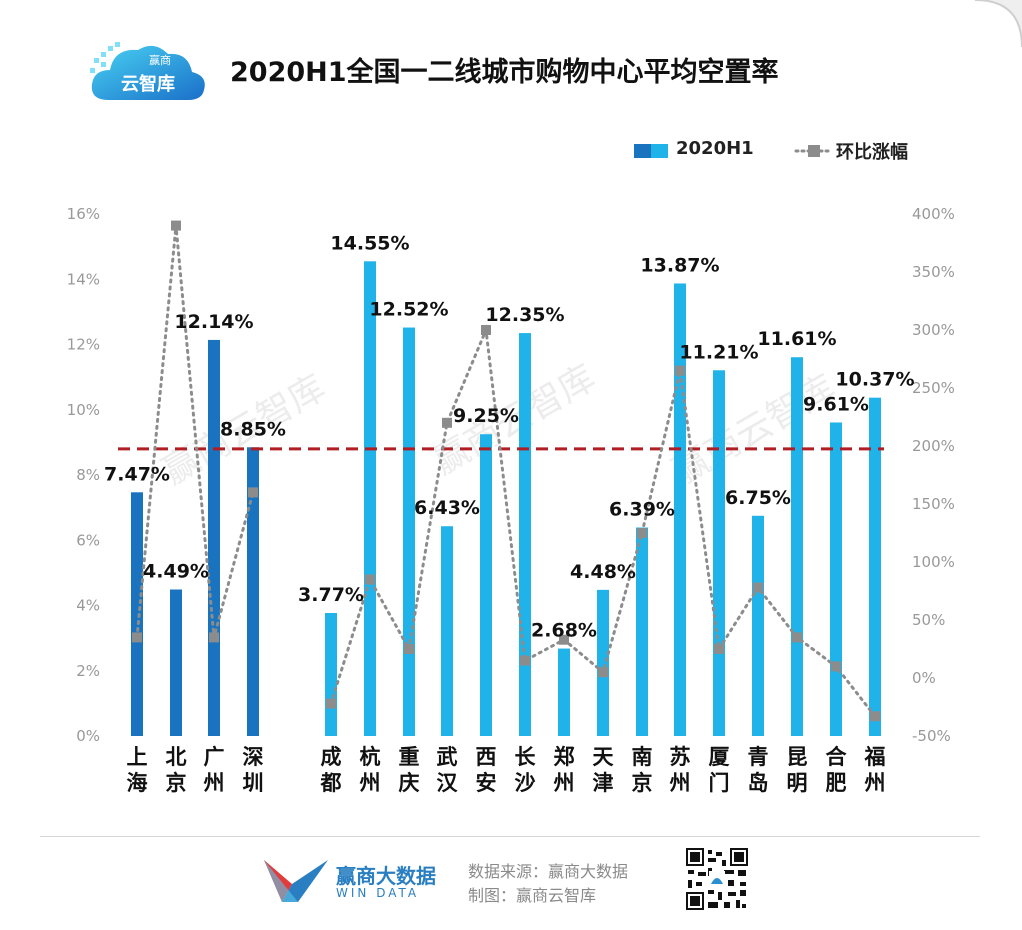 This screenshot has height=930, width=1022. I want to click on category-label-广州-1: 州, so click(214, 783).